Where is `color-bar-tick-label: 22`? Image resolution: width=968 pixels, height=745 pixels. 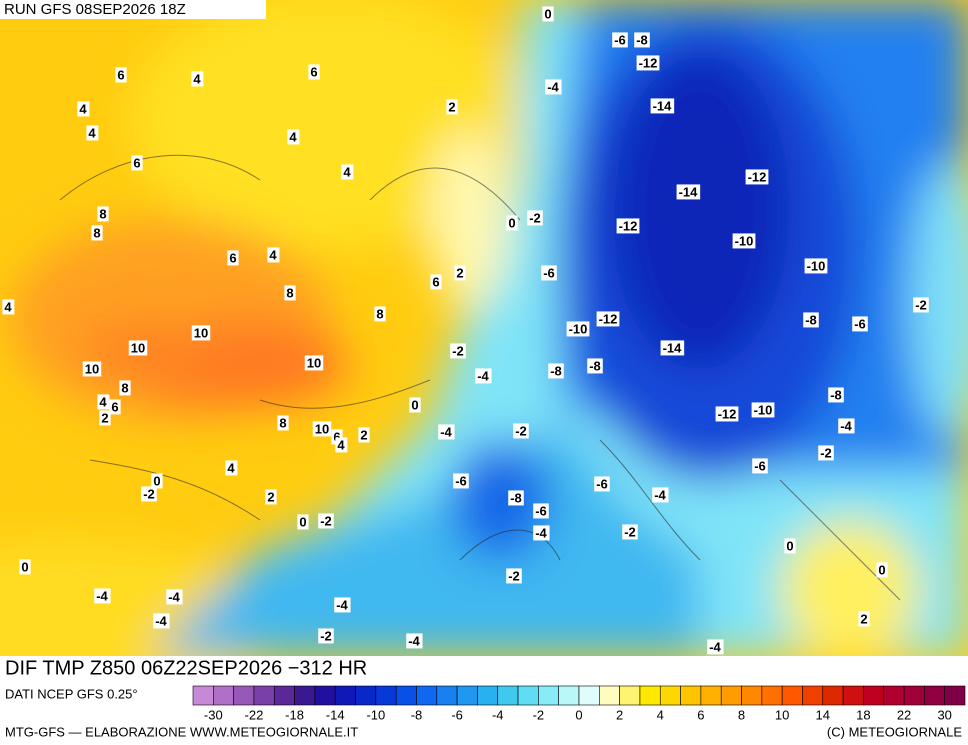
color-bar-tick-label: 22 is located at coordinates (904, 714).